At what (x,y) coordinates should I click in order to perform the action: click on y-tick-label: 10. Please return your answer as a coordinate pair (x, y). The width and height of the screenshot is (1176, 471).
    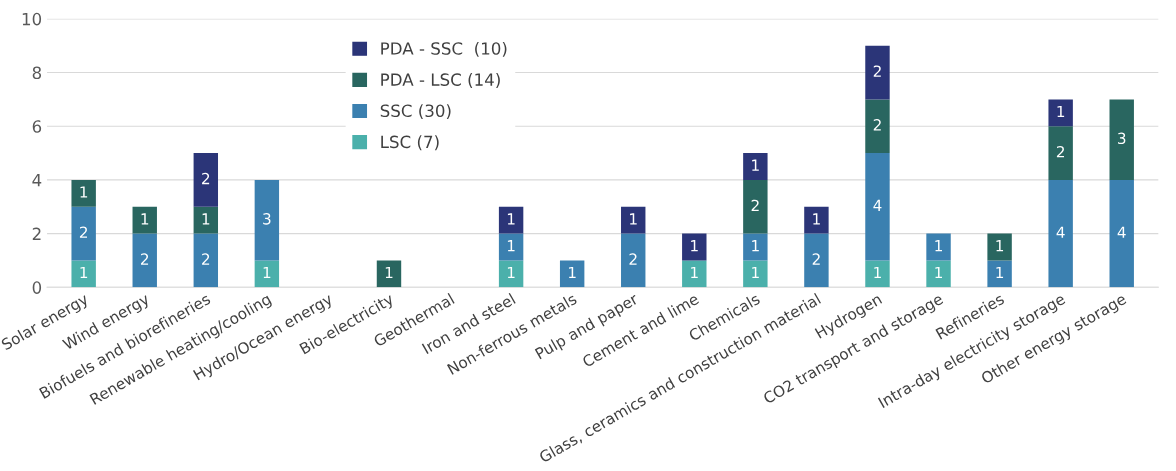
    Looking at the image, I should click on (32, 19).